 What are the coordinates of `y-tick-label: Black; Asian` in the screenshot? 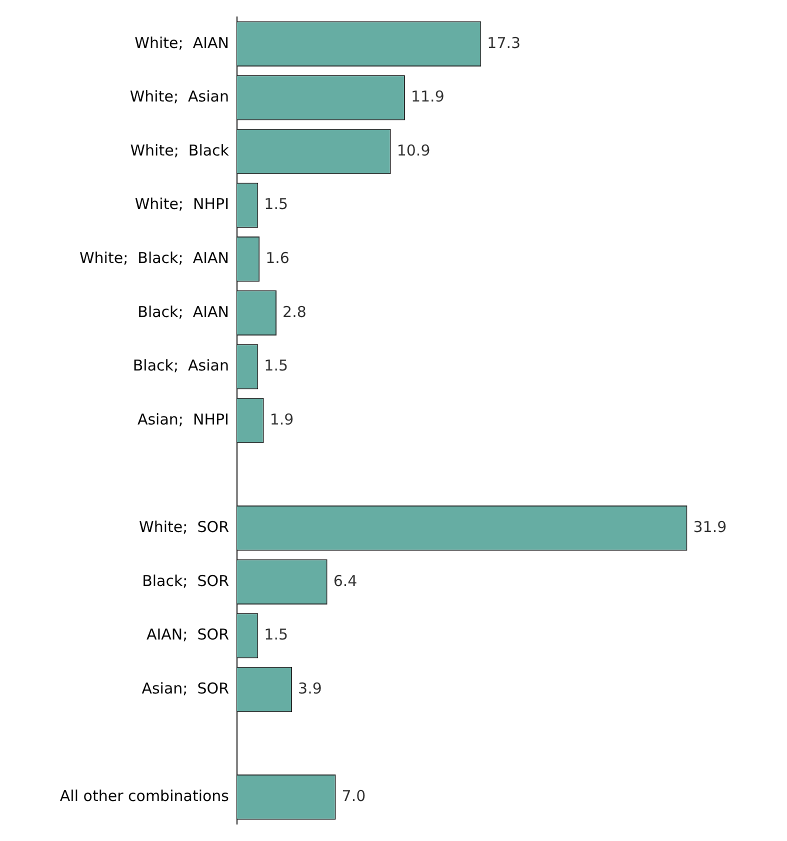 It's located at (180, 365).